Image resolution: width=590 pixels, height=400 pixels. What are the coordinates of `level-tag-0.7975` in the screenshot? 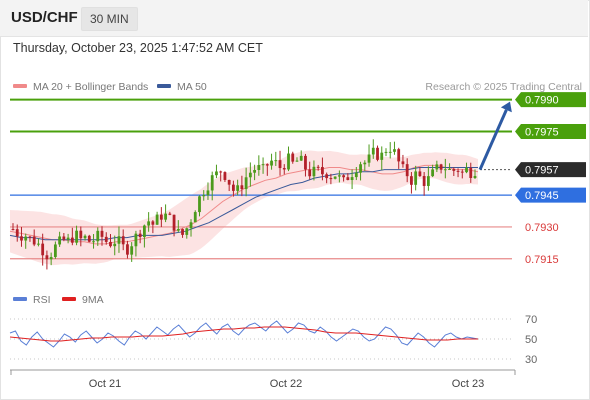 It's located at (550, 131).